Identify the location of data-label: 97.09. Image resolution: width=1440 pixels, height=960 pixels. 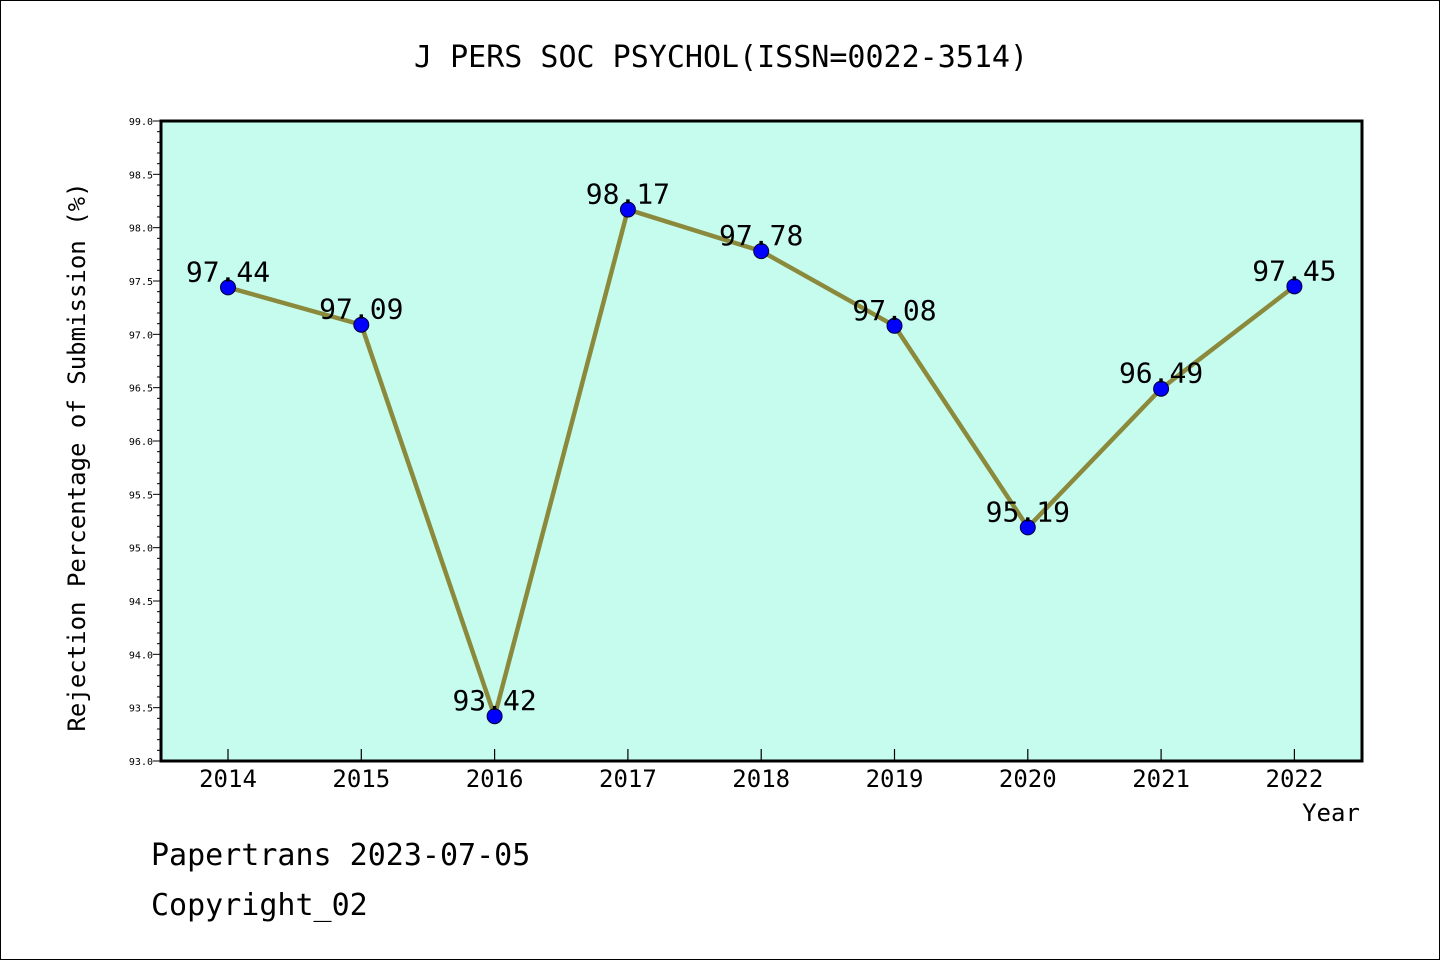
(361, 309).